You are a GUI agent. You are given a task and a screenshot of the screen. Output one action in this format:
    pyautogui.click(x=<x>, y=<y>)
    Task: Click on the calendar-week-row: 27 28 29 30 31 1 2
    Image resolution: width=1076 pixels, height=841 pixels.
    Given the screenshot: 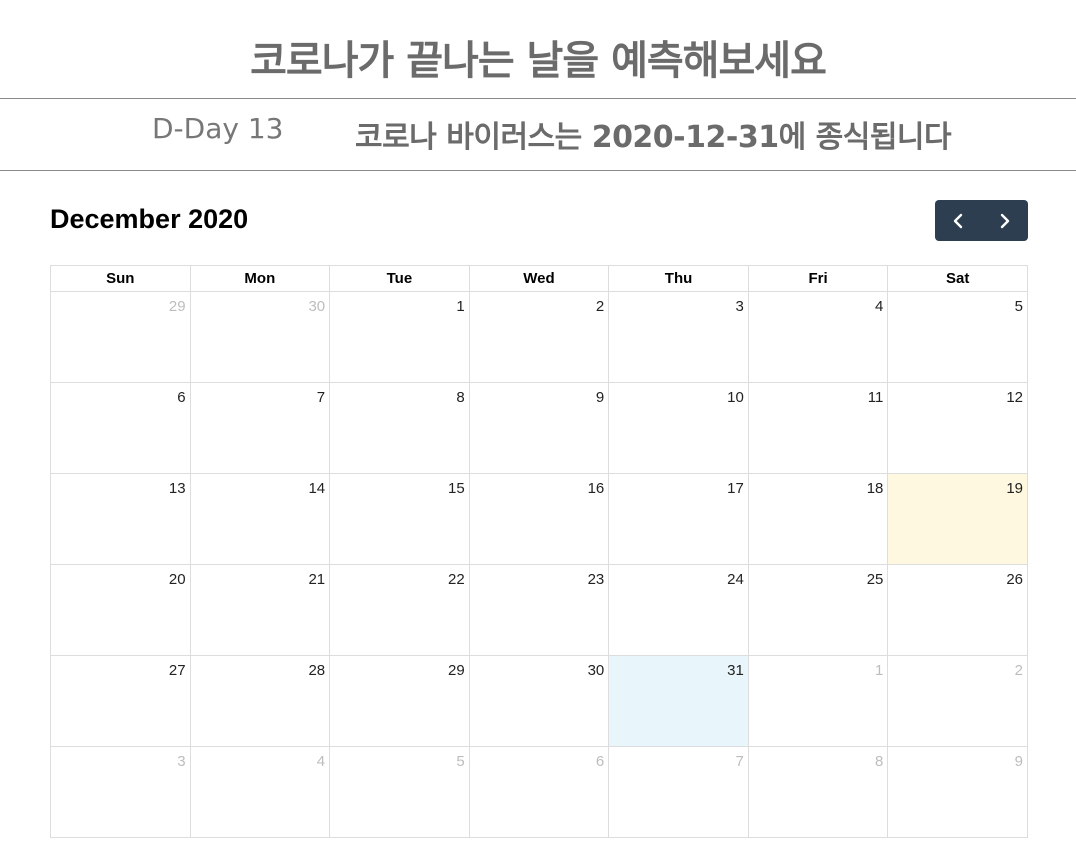 What is the action you would take?
    pyautogui.click(x=539, y=701)
    